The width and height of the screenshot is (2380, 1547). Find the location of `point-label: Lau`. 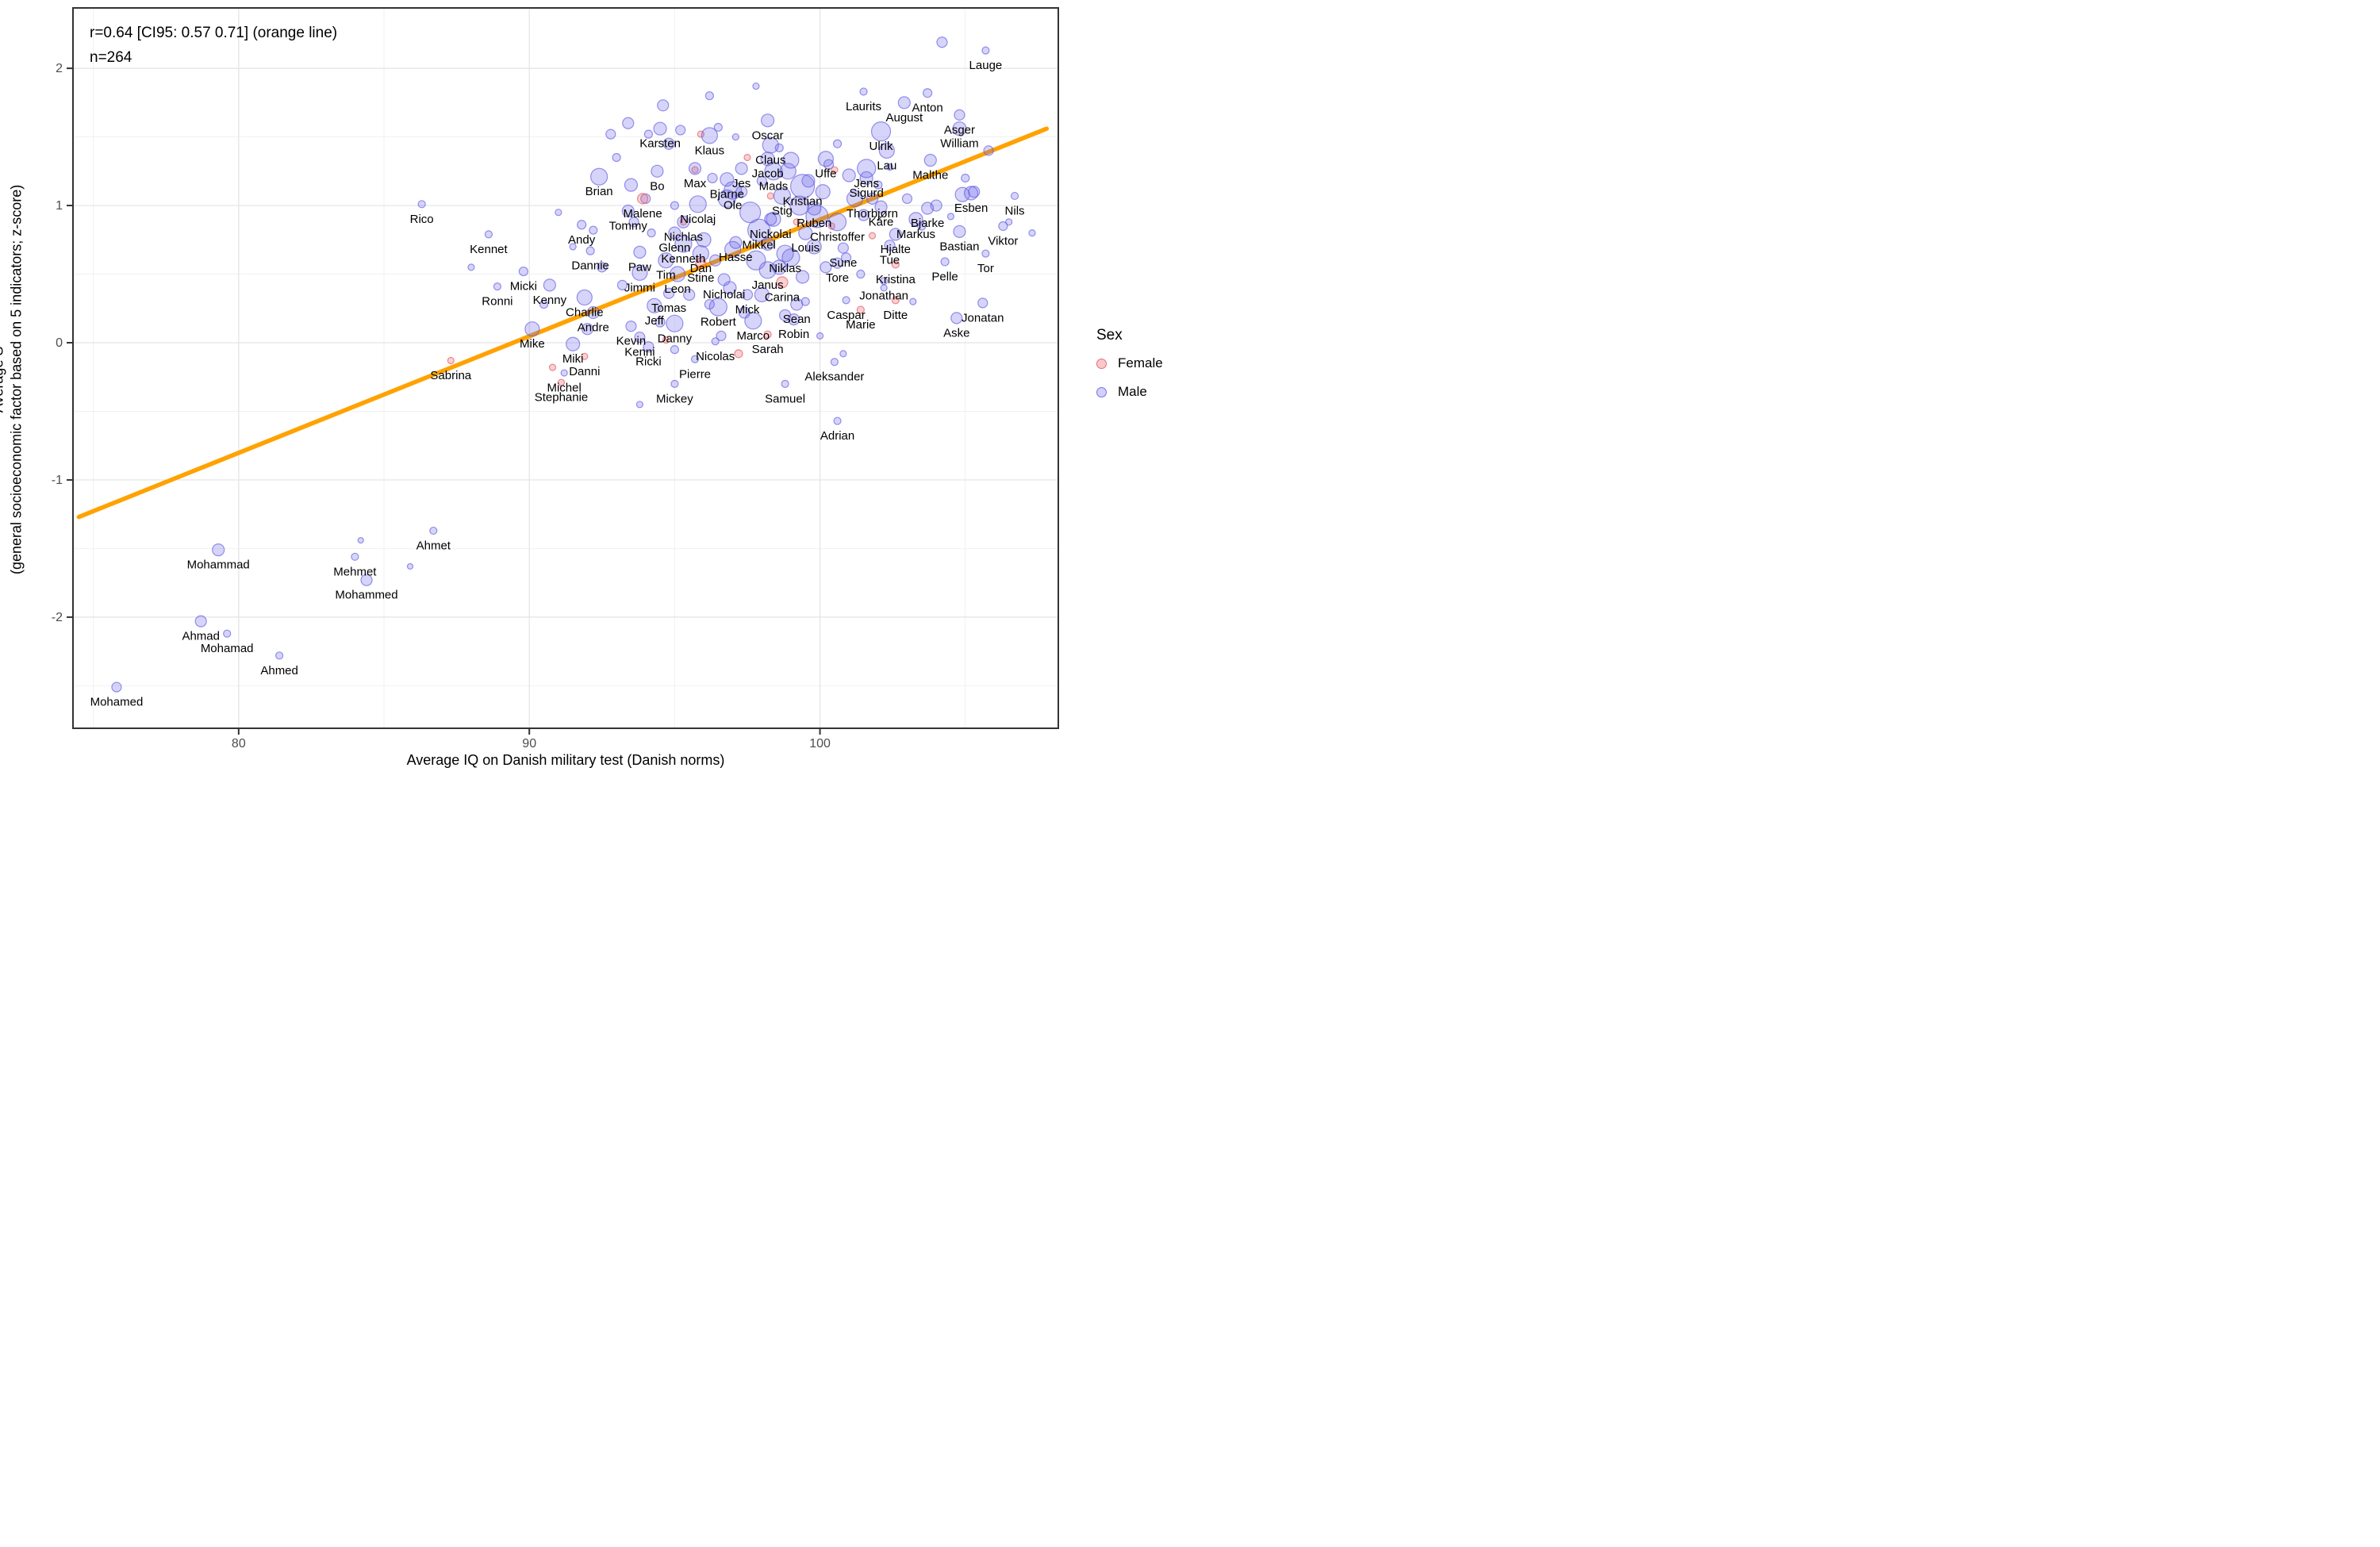

point-label: Lau is located at coordinates (886, 165).